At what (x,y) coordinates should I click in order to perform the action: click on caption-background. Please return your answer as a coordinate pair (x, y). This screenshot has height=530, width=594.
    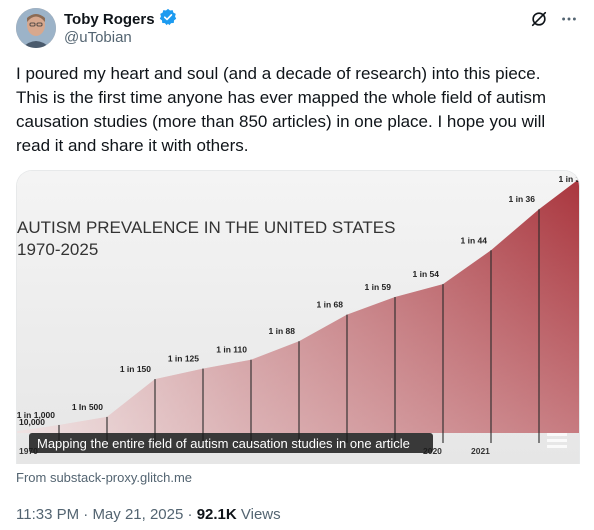
    Looking at the image, I should click on (231, 443).